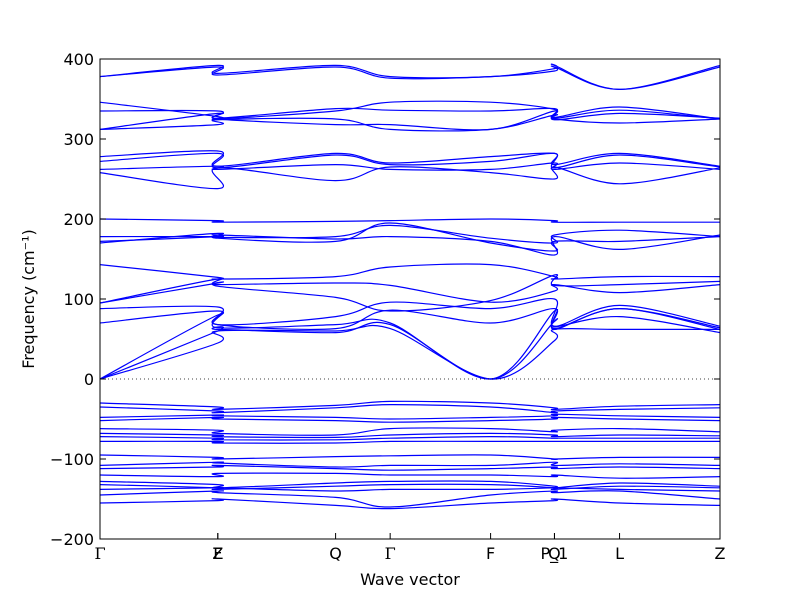 Image resolution: width=800 pixels, height=600 pixels. I want to click on y-tick-label: 200, so click(78, 219).